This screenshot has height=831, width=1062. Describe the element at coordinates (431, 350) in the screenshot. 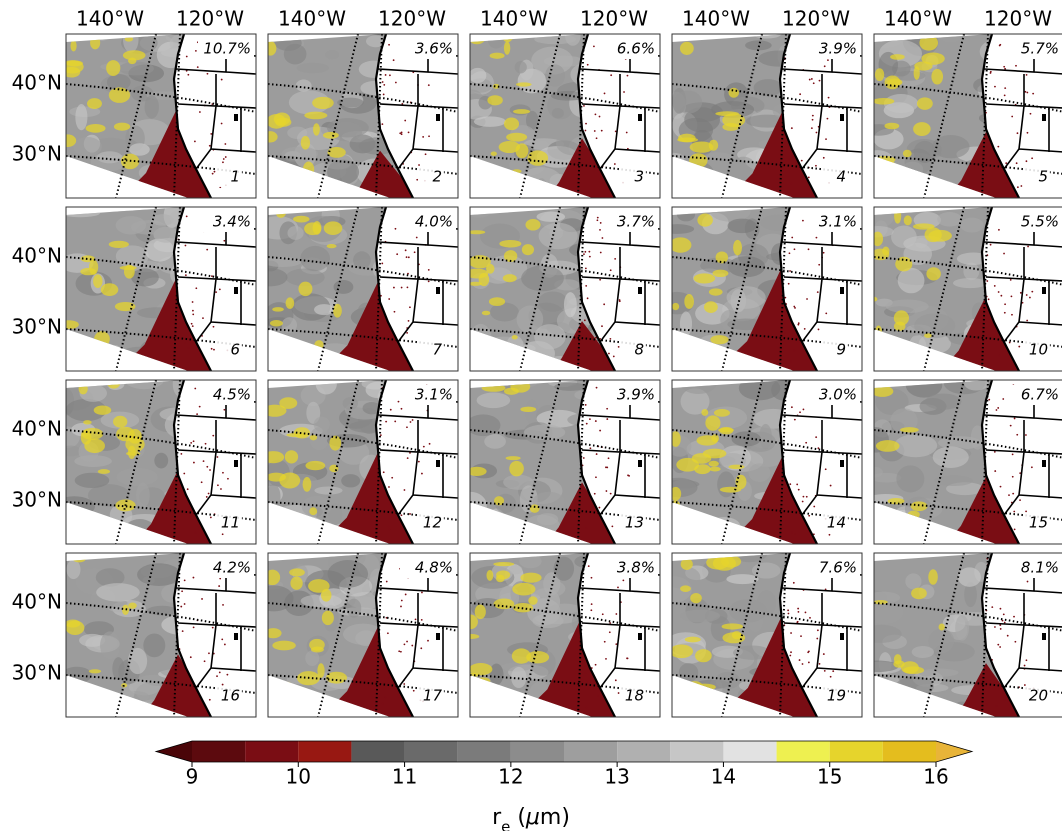

I see `label-bg` at that location.